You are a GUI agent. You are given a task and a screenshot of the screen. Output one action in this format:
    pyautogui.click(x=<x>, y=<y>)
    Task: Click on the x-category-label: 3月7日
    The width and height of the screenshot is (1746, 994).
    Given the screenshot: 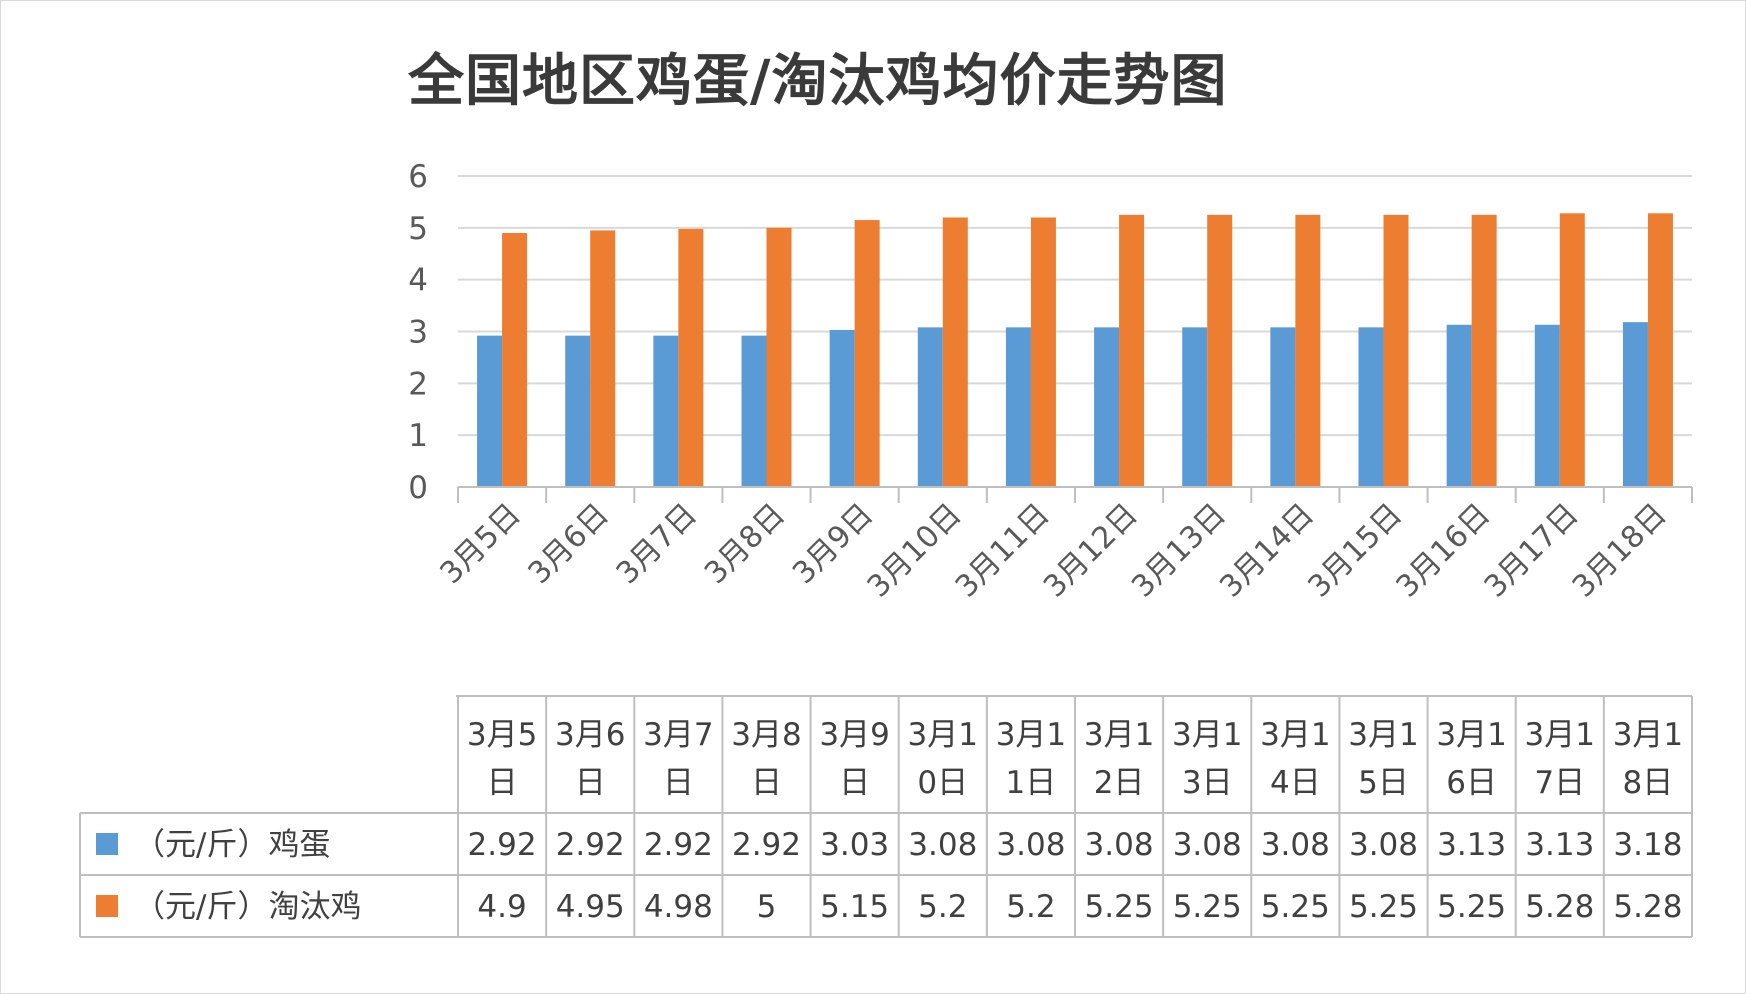 What is the action you would take?
    pyautogui.click(x=657, y=544)
    